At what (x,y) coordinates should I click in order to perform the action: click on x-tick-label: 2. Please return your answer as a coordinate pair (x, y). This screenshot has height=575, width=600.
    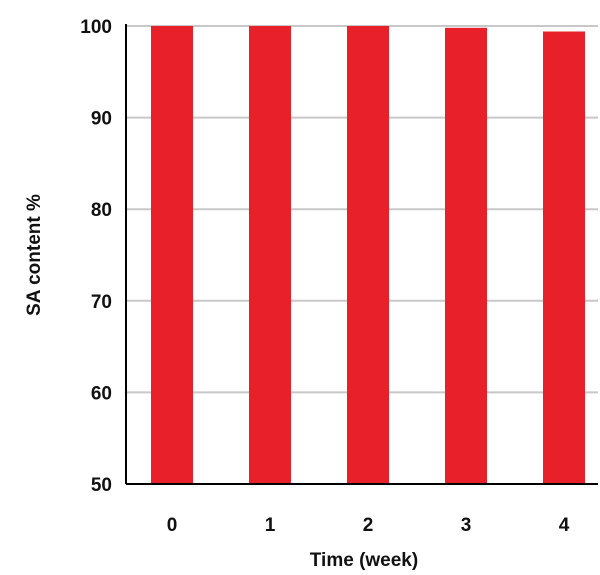
    Looking at the image, I should click on (368, 525).